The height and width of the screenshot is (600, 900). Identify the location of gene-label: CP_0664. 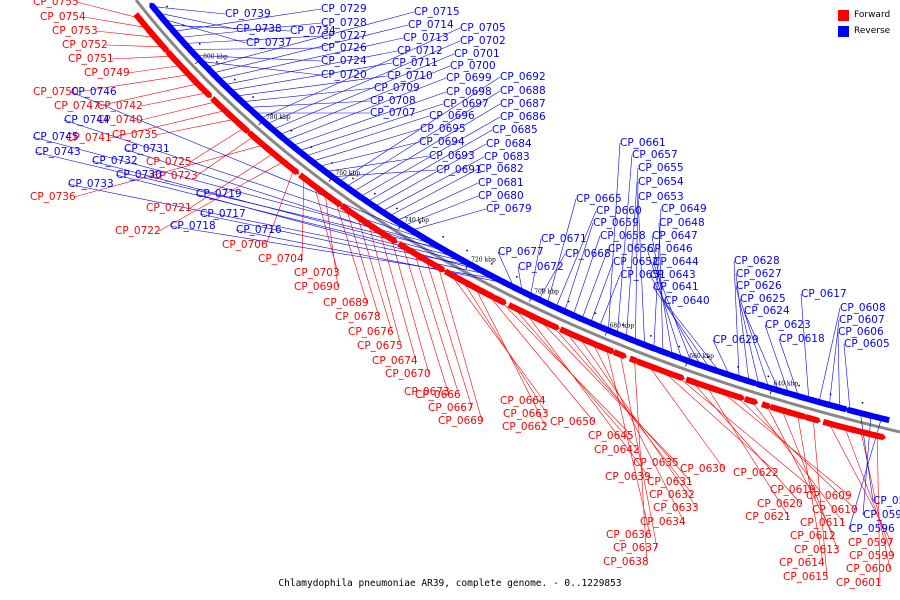
(523, 401).